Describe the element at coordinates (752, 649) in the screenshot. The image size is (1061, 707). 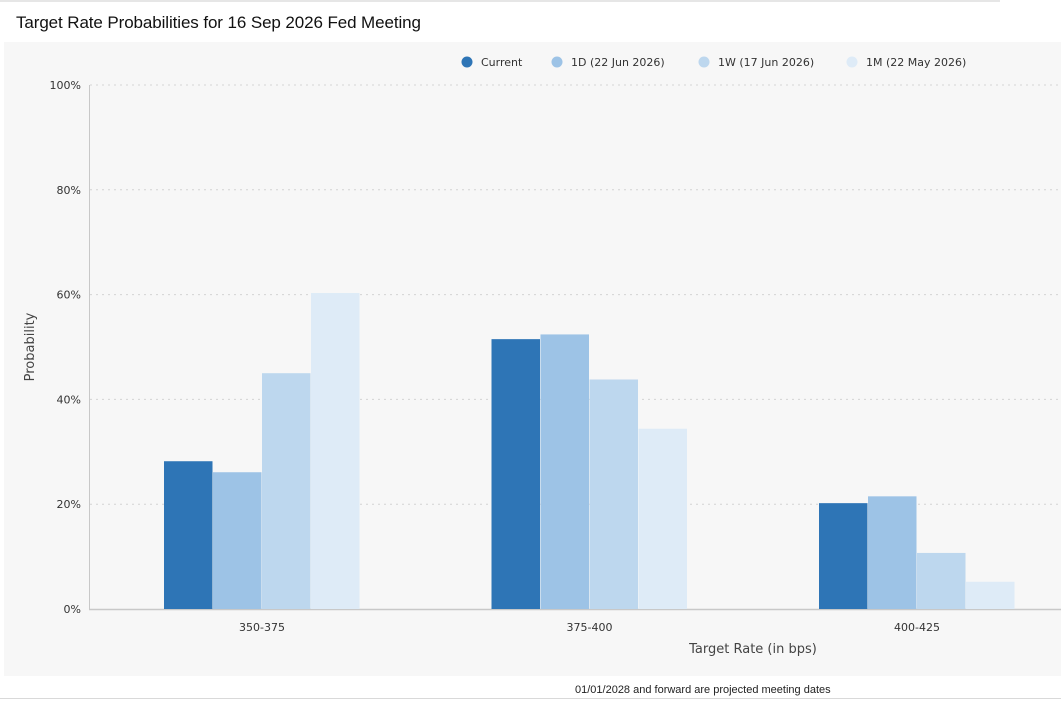
I see `x-axis-title: Target Rate (in bps)` at that location.